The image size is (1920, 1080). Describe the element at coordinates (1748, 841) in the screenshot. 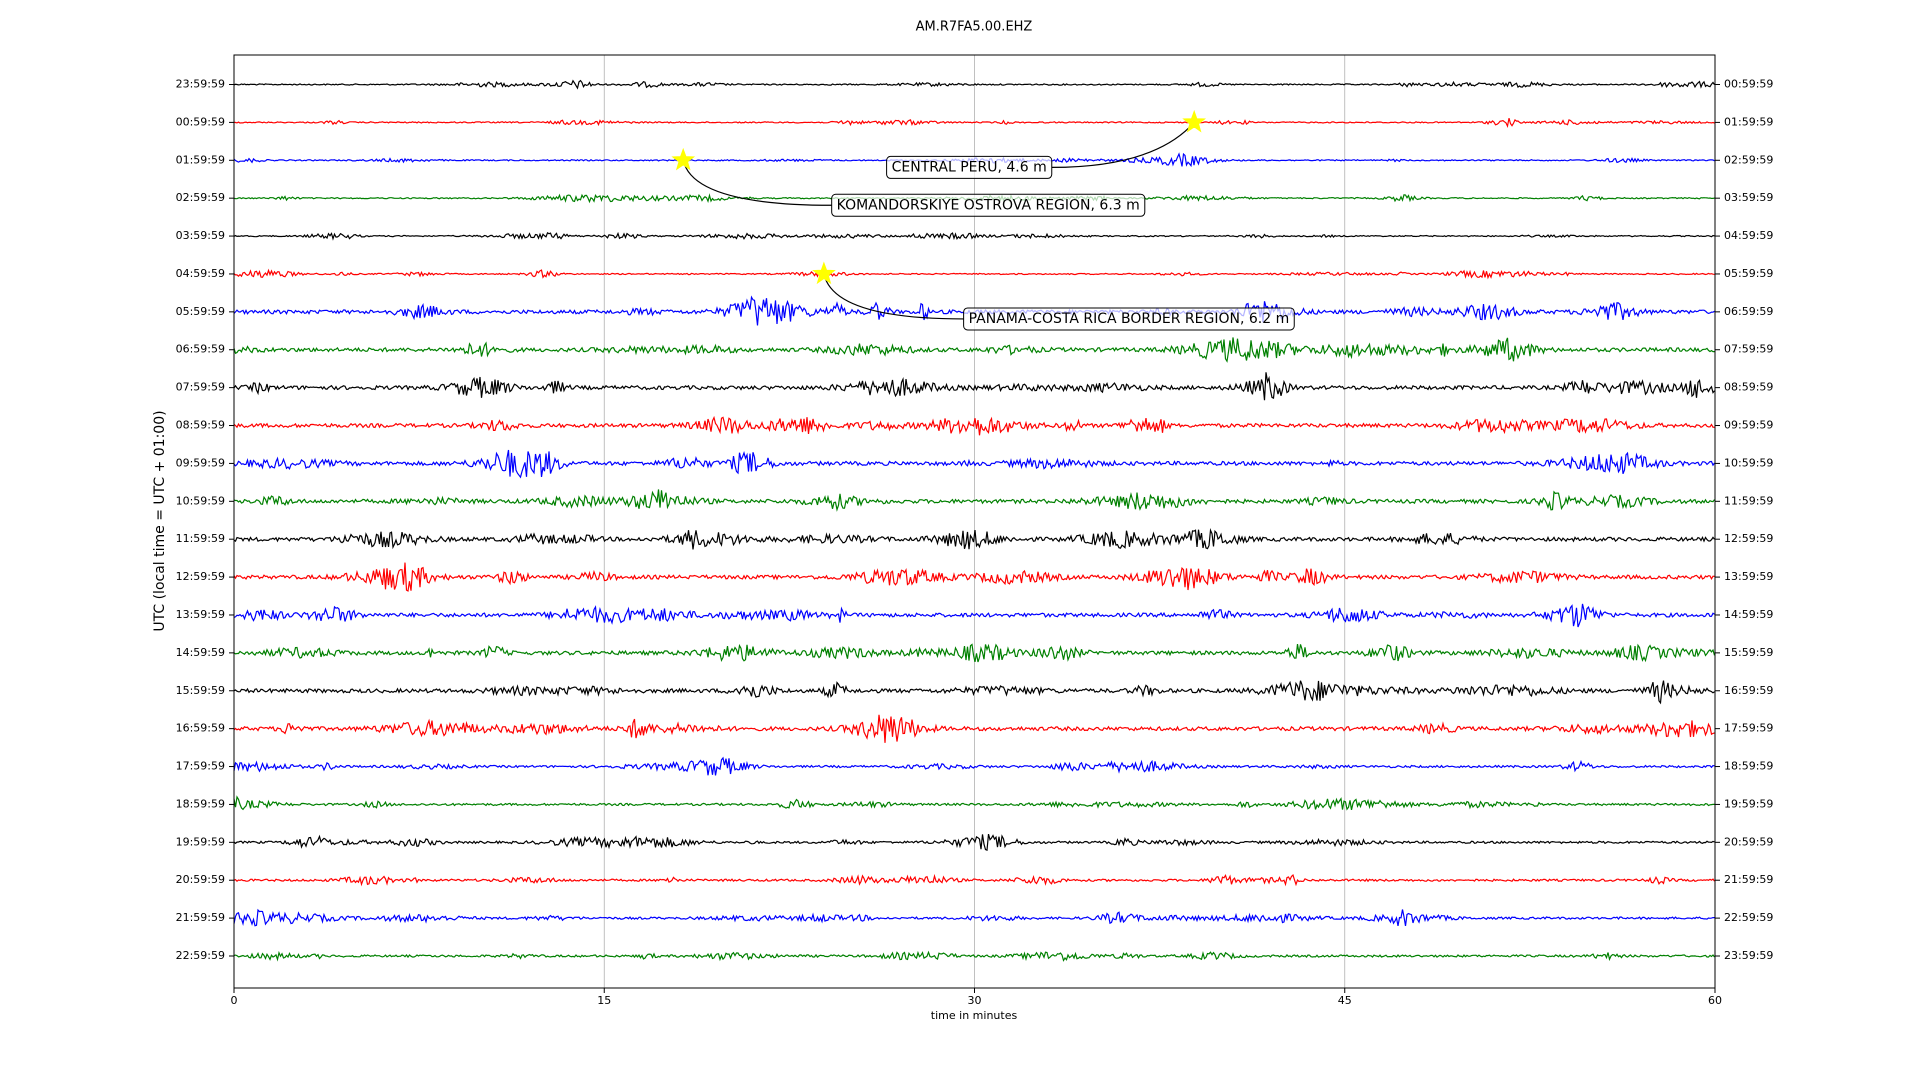

I see `y2-tick-label: 20:59:59` at that location.